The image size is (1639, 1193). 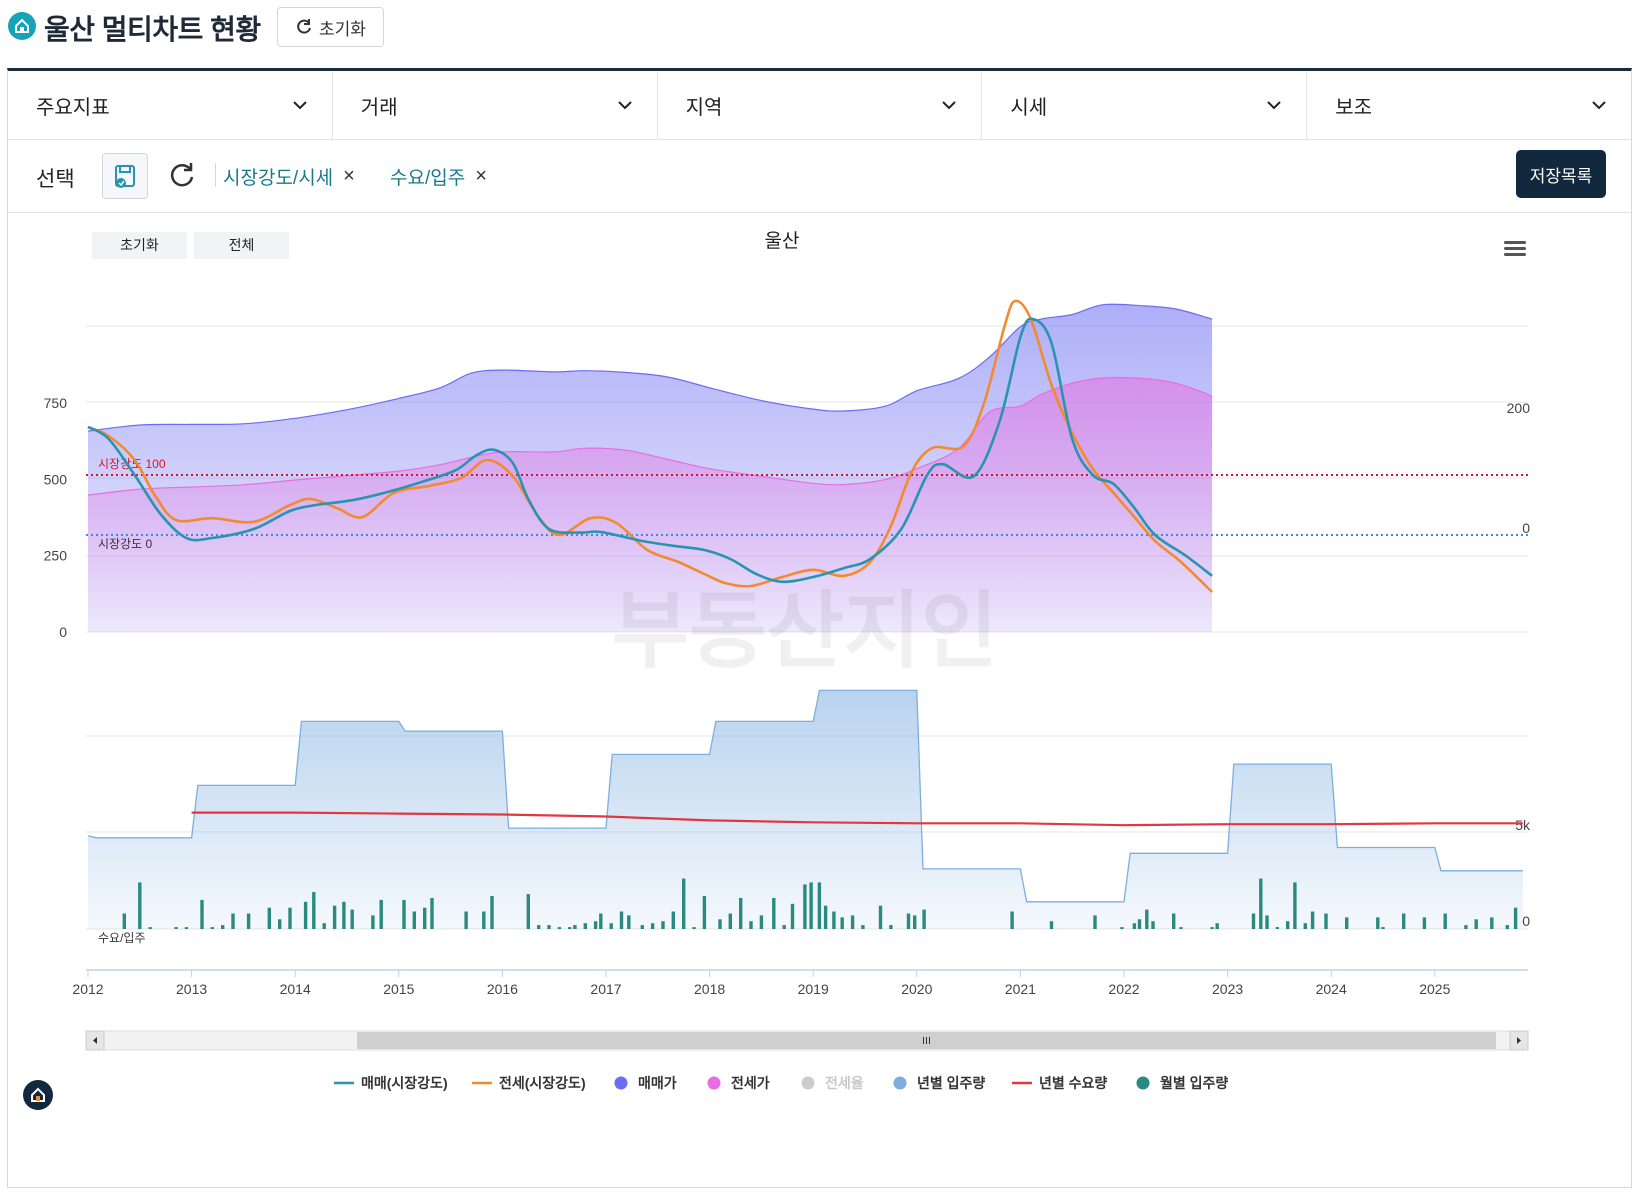 What do you see at coordinates (1123, 989) in the screenshot?
I see `x-axis-label: 2022` at bounding box center [1123, 989].